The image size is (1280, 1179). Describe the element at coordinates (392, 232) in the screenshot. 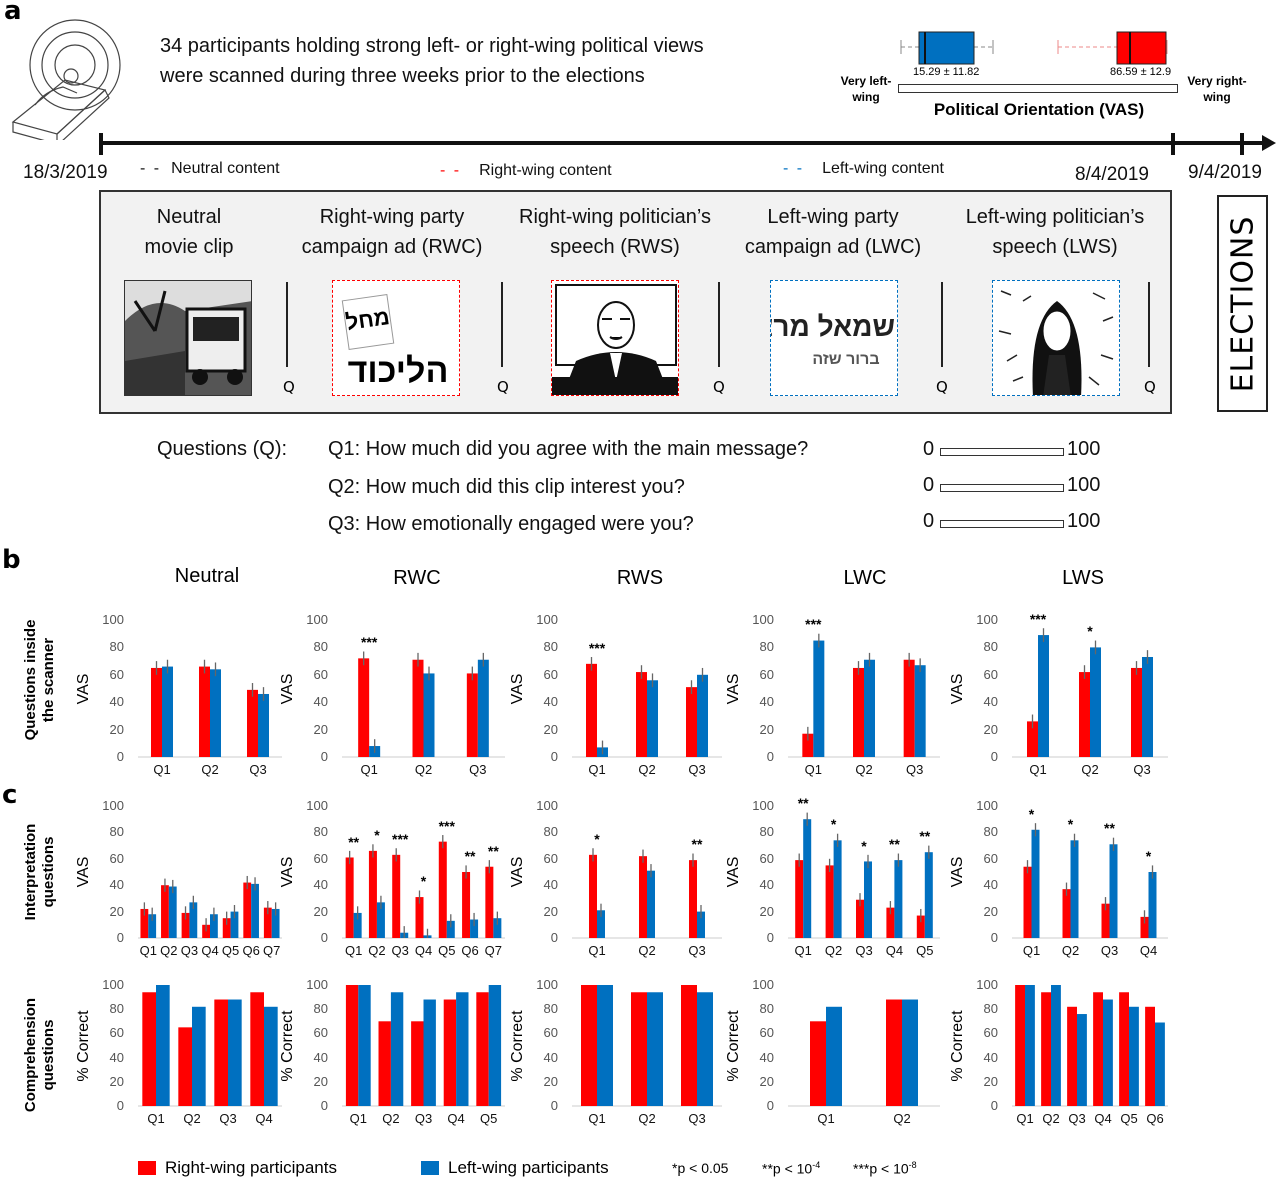

I see `clip-title-rwc: Right-wing party campaign ad (RWC)` at that location.